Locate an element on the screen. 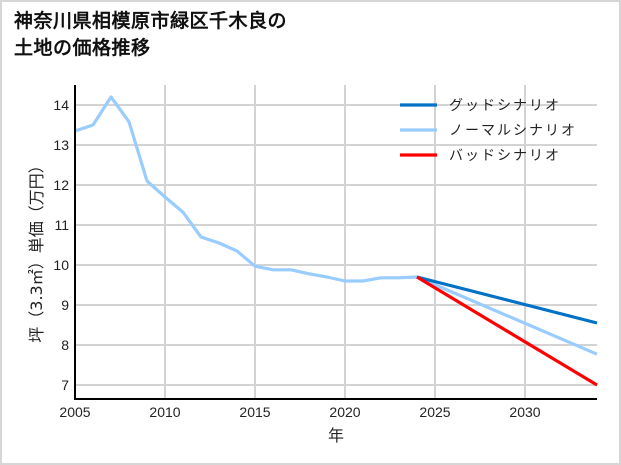 This screenshot has height=465, width=621. y-tick-label: 11 is located at coordinates (61, 225).